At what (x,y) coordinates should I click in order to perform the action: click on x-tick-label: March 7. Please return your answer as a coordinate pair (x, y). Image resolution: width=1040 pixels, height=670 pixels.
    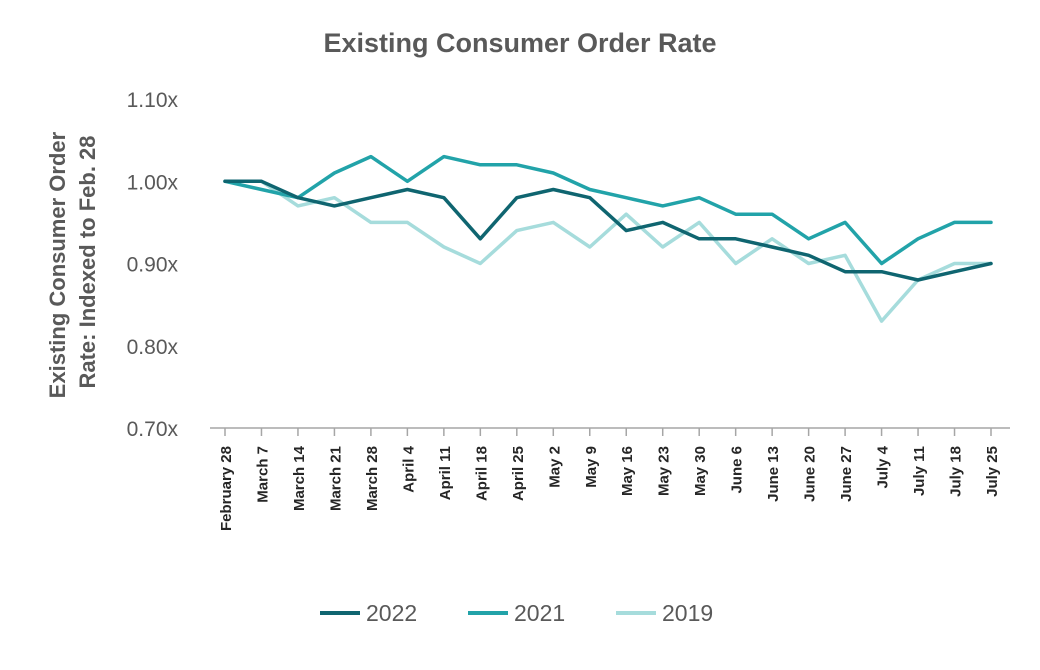
    Looking at the image, I should click on (262, 474).